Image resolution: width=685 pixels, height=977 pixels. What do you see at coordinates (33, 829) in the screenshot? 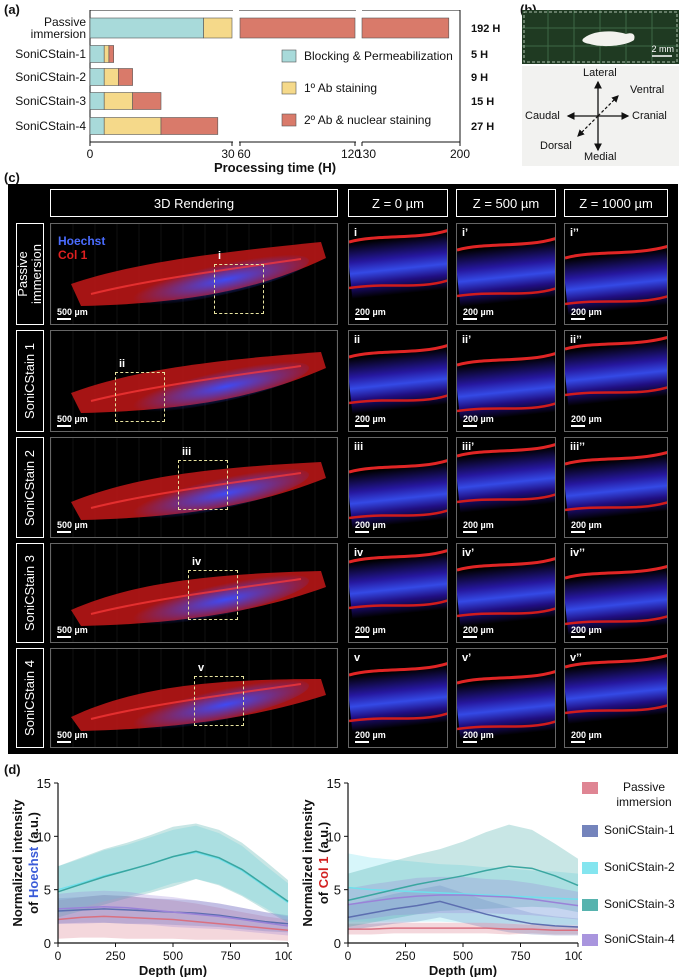
I see `y-label-unit-1: (a.u.)` at bounding box center [33, 829].